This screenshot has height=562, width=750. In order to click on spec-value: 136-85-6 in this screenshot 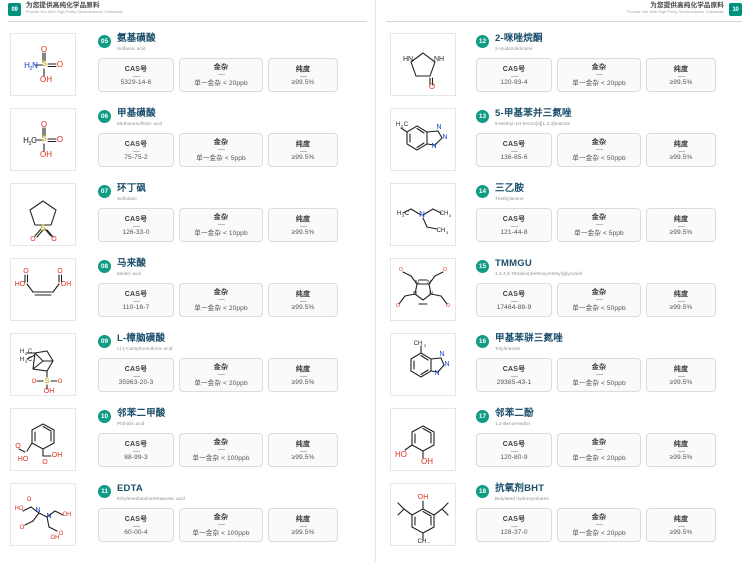, I will do `click(514, 157)`.